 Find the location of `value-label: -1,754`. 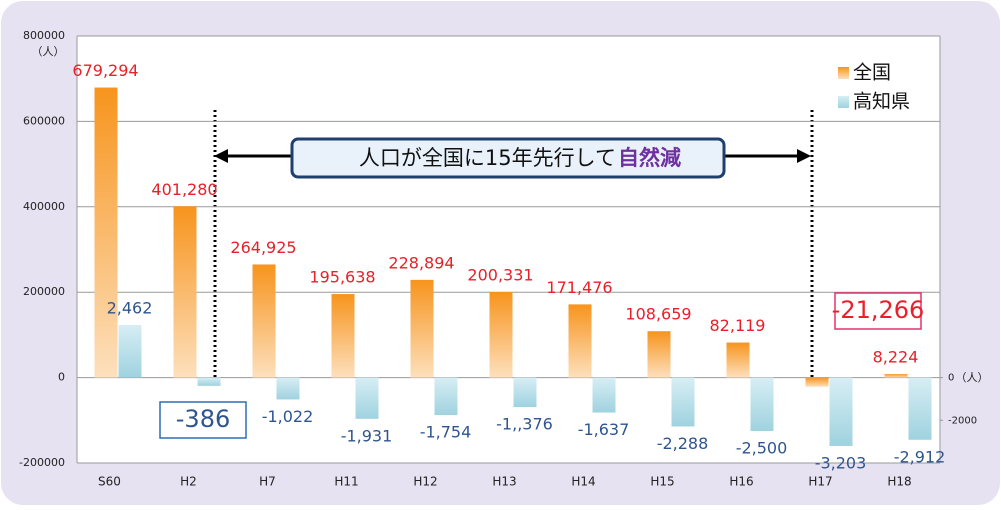

value-label: -1,754 is located at coordinates (446, 432).